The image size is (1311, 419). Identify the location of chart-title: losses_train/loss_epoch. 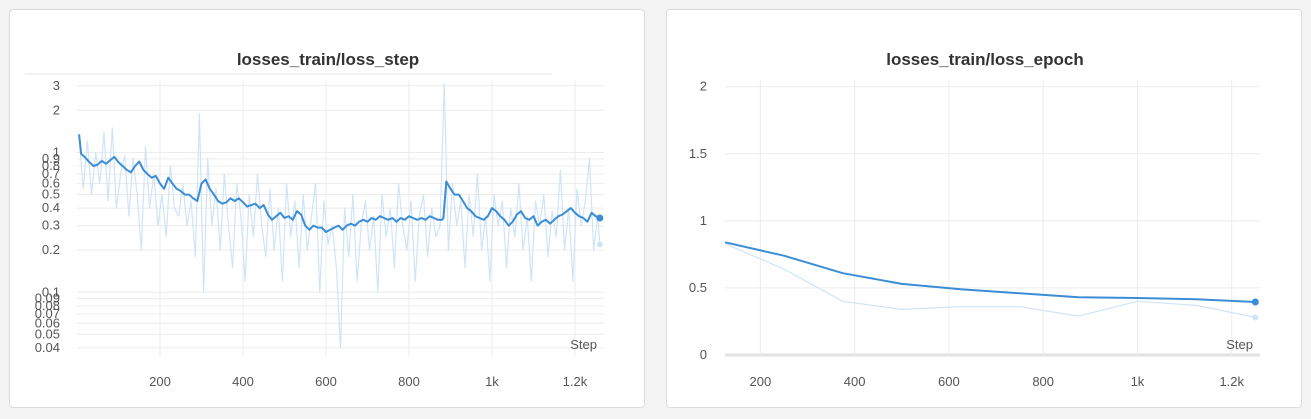
(984, 59).